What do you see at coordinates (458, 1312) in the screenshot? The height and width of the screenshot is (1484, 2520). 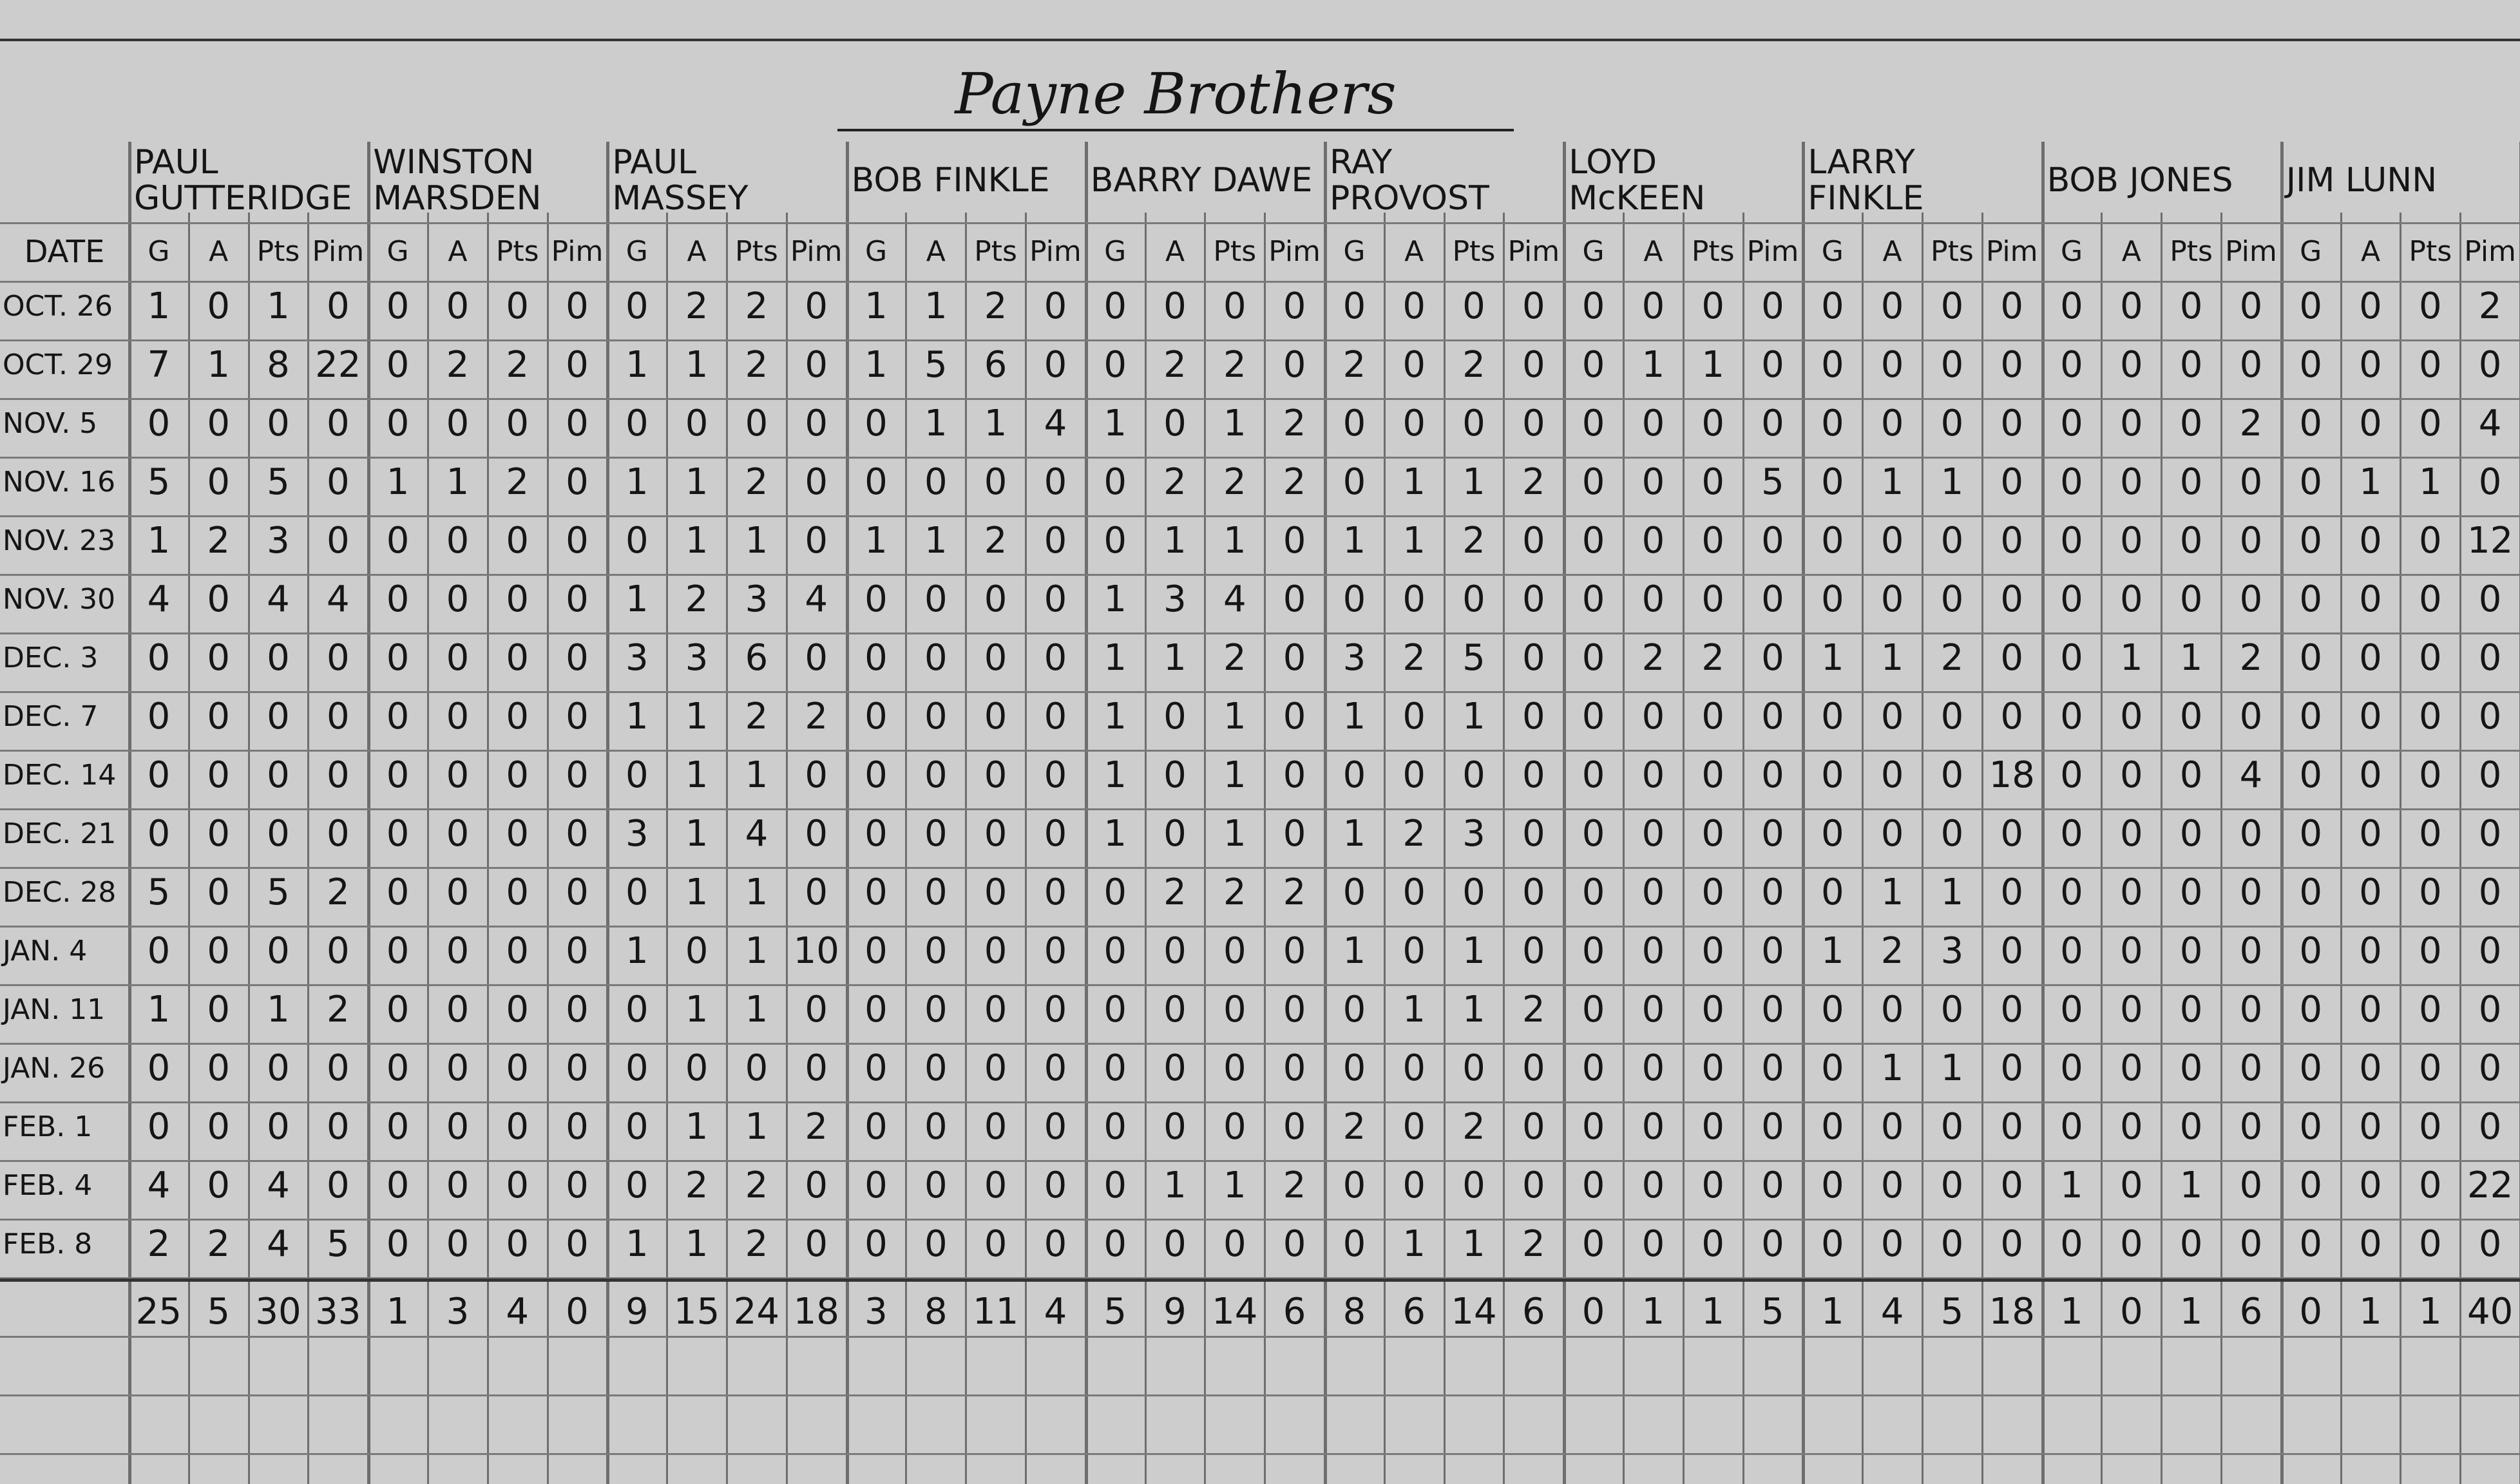 I see `total-value: 3` at bounding box center [458, 1312].